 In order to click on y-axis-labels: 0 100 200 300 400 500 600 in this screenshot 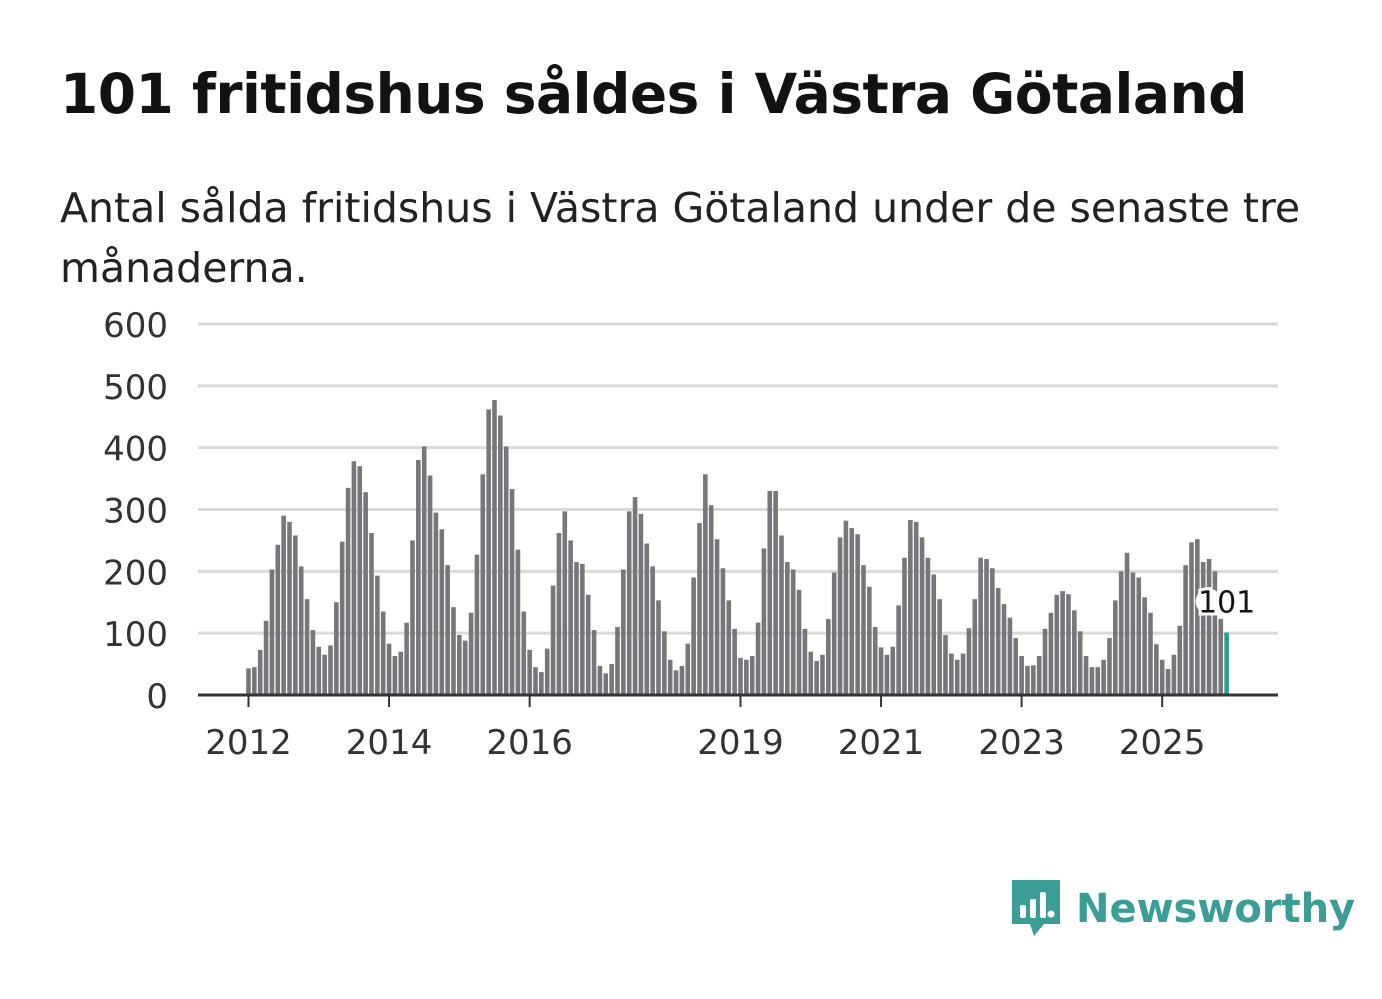, I will do `click(135, 511)`.